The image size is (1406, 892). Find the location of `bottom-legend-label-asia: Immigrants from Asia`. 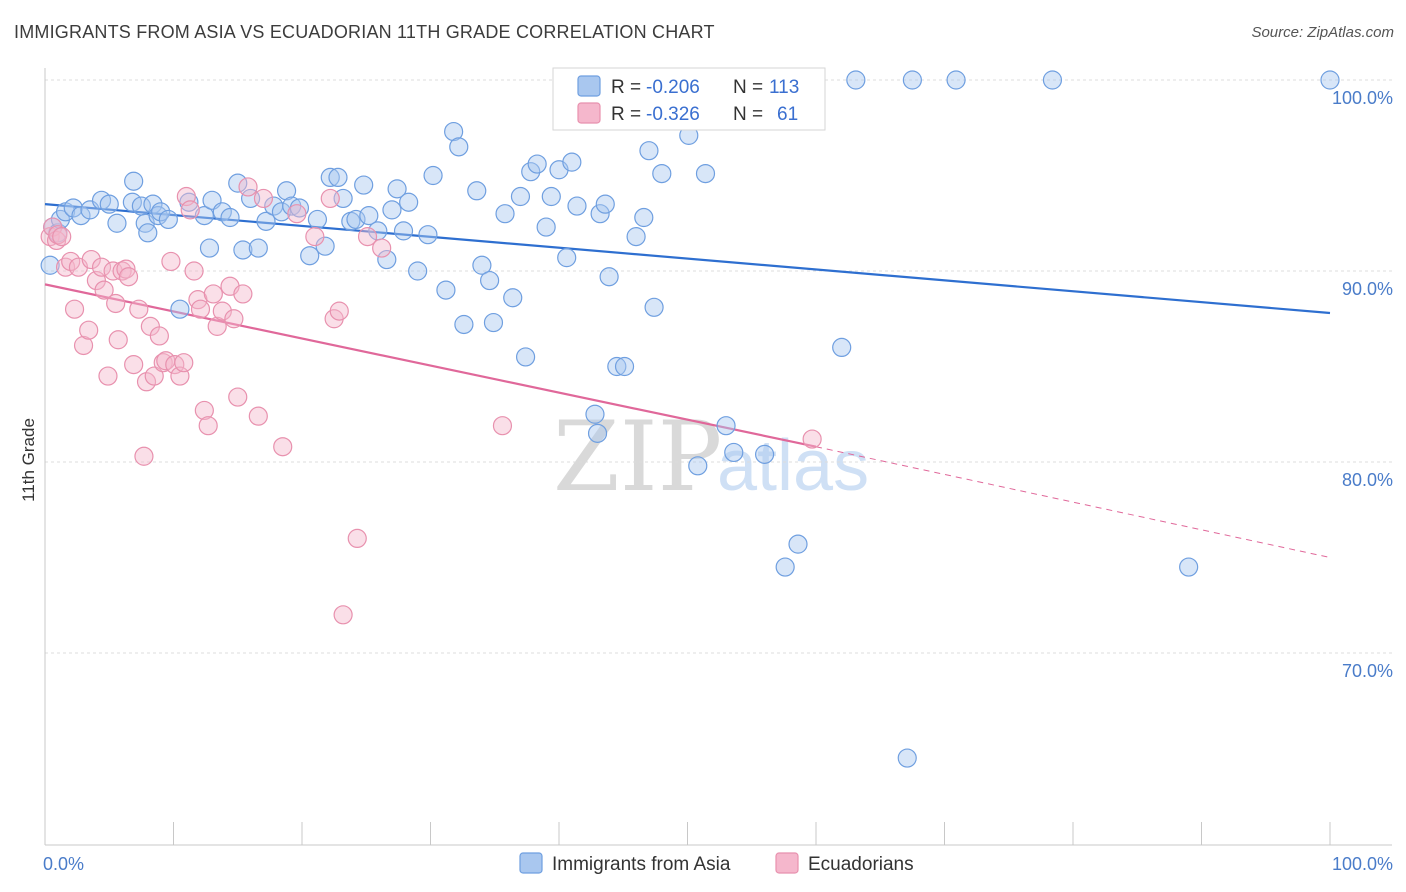

bottom-legend-label-asia: Immigrants from Asia is located at coordinates (641, 864).